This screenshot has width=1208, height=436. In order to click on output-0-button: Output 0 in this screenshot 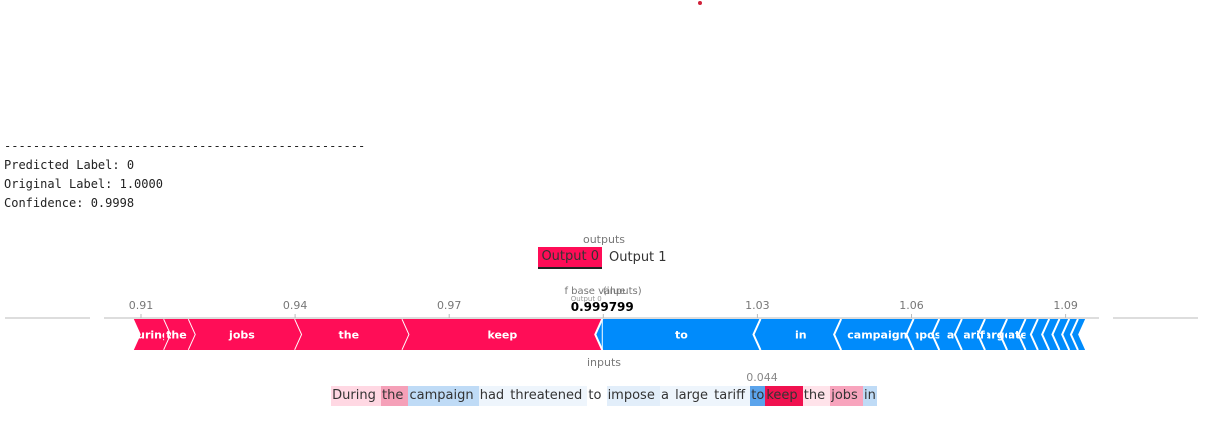, I will do `click(570, 258)`.